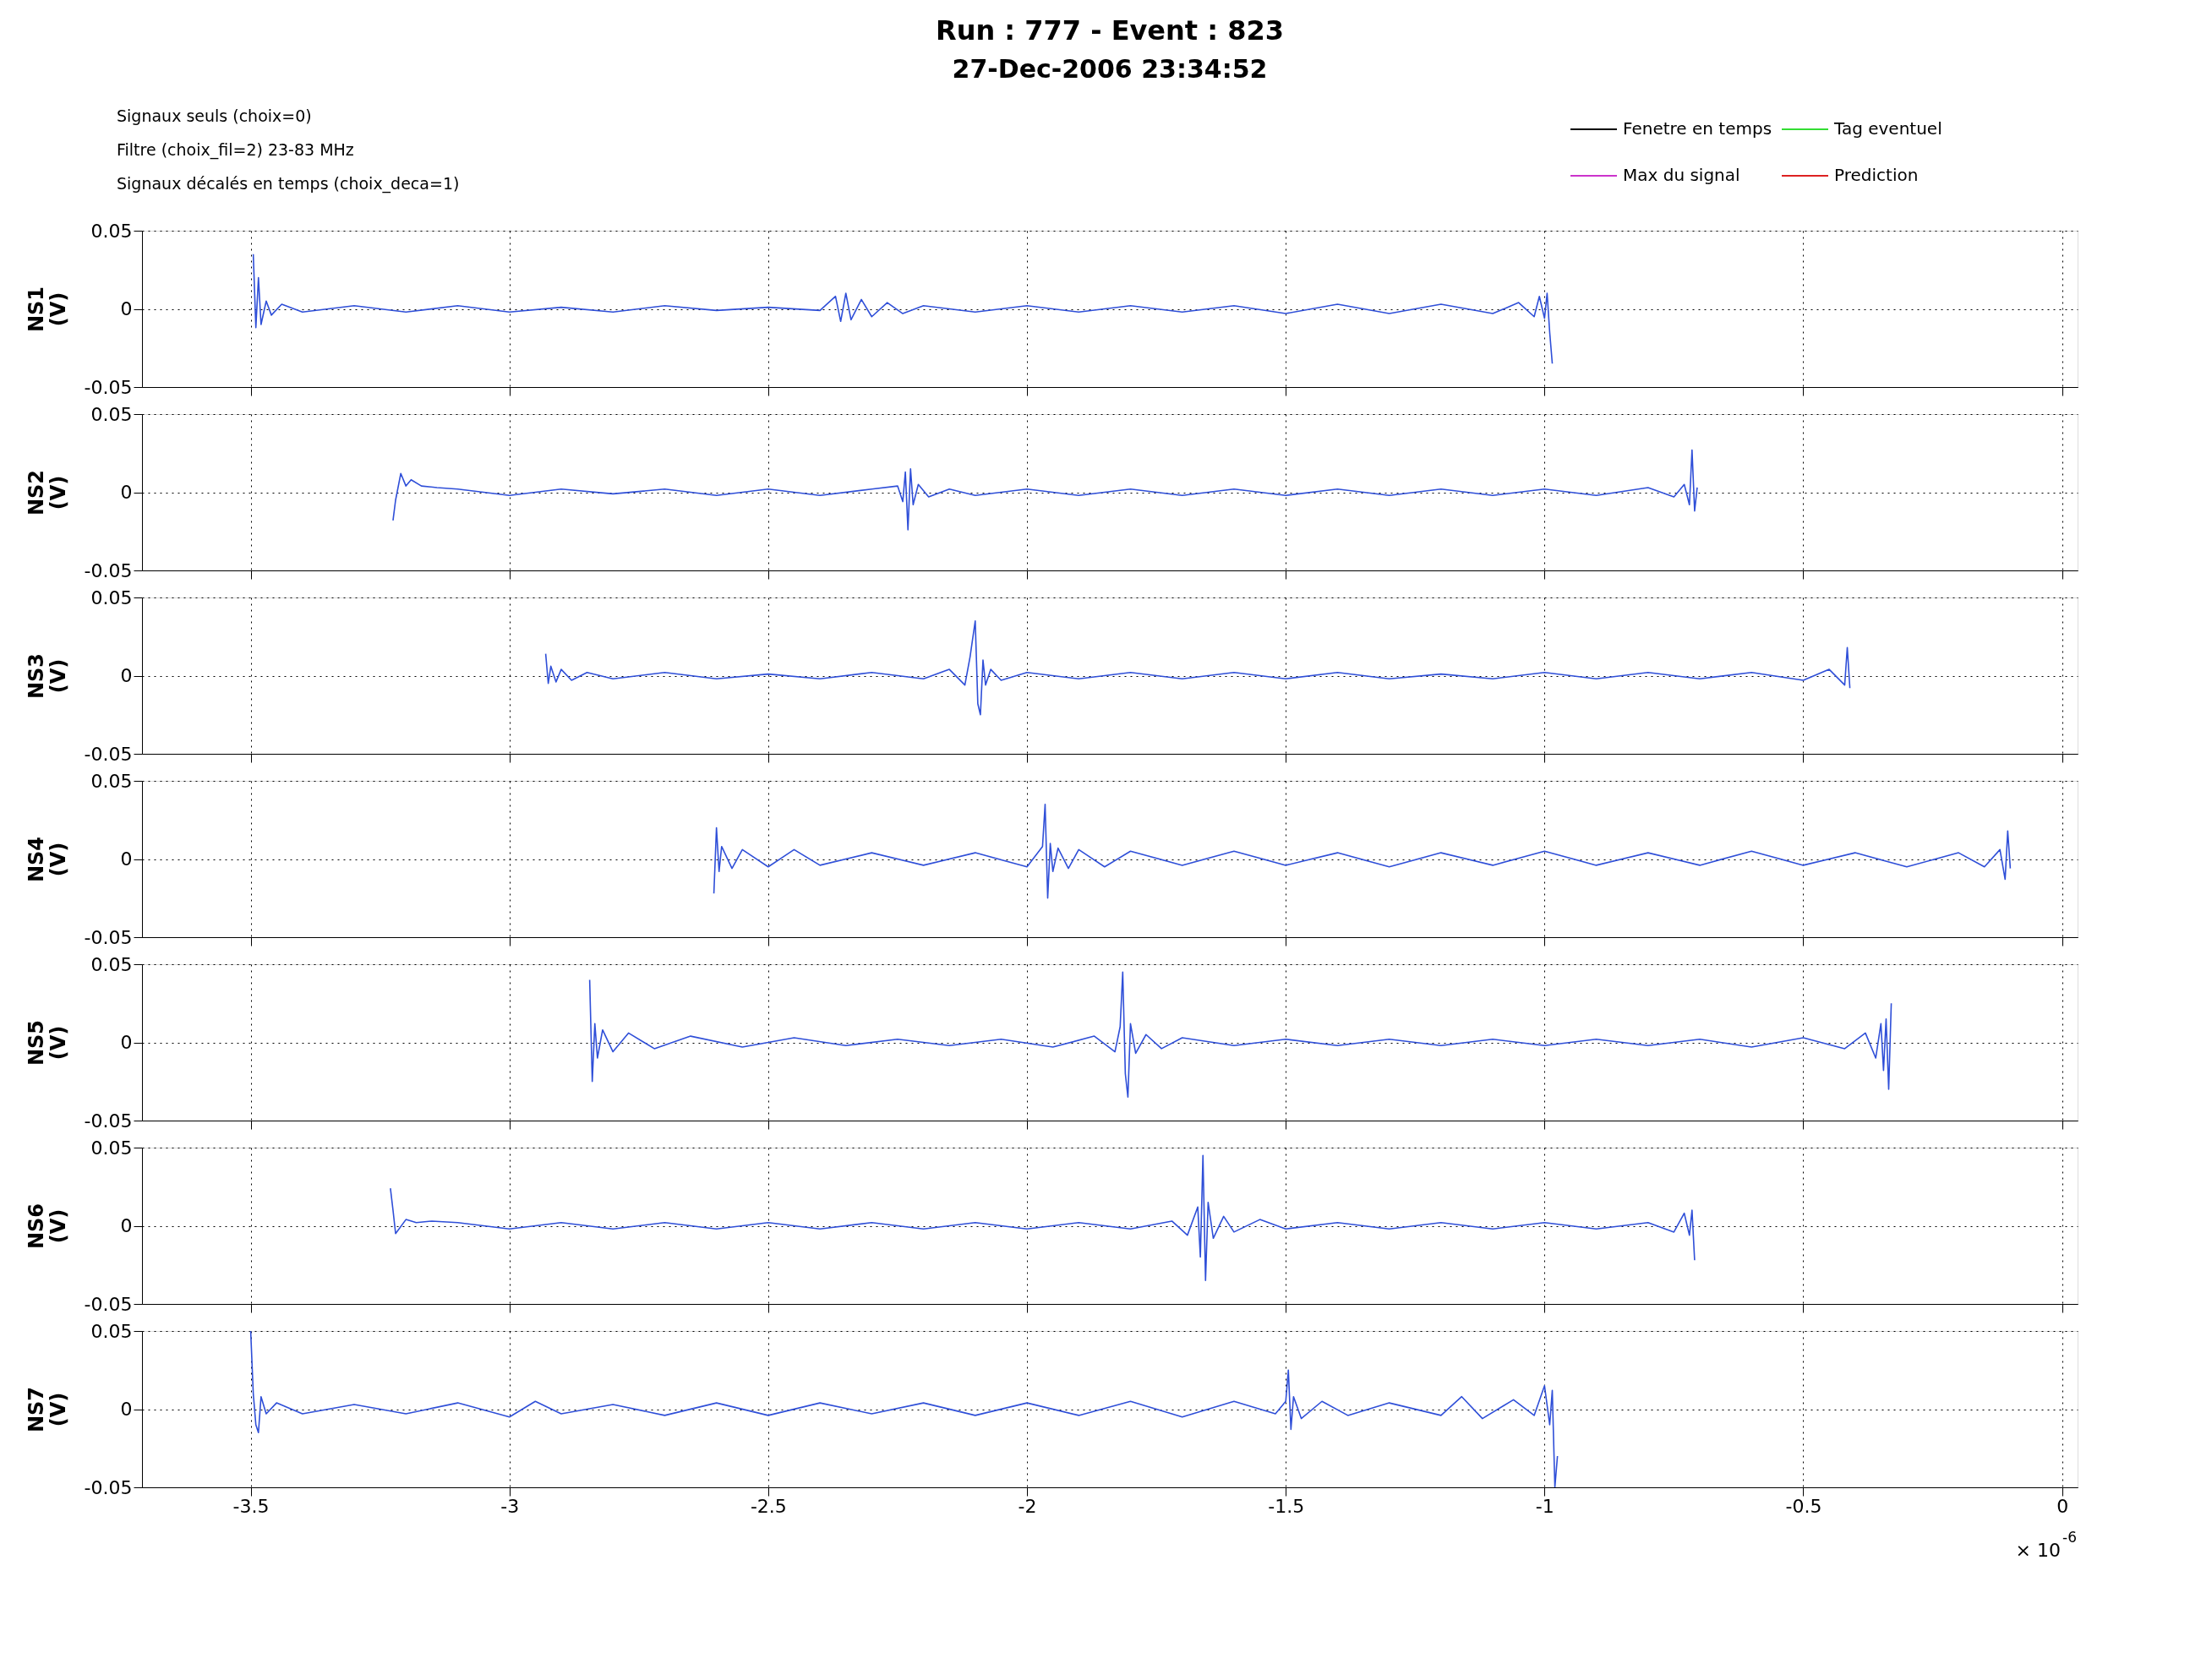 This screenshot has height=1680, width=2190. I want to click on legend-label: Prediction, so click(1876, 175).